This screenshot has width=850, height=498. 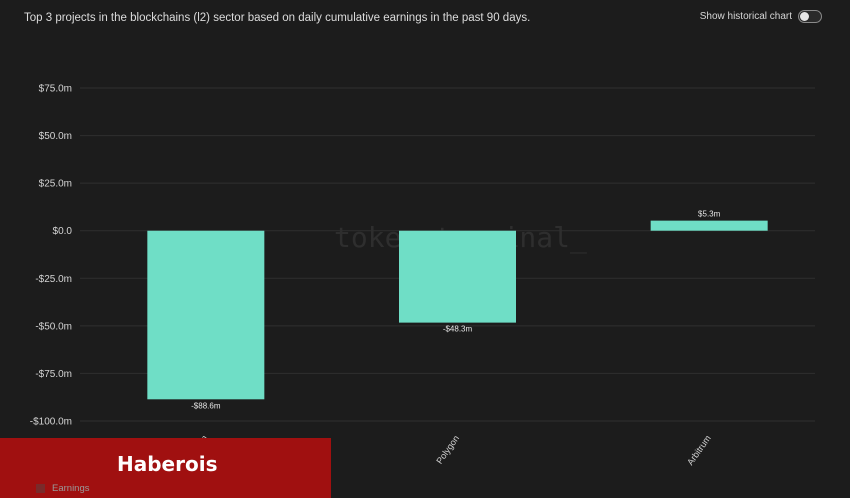 I want to click on value-label: -$48.3m, so click(x=458, y=329).